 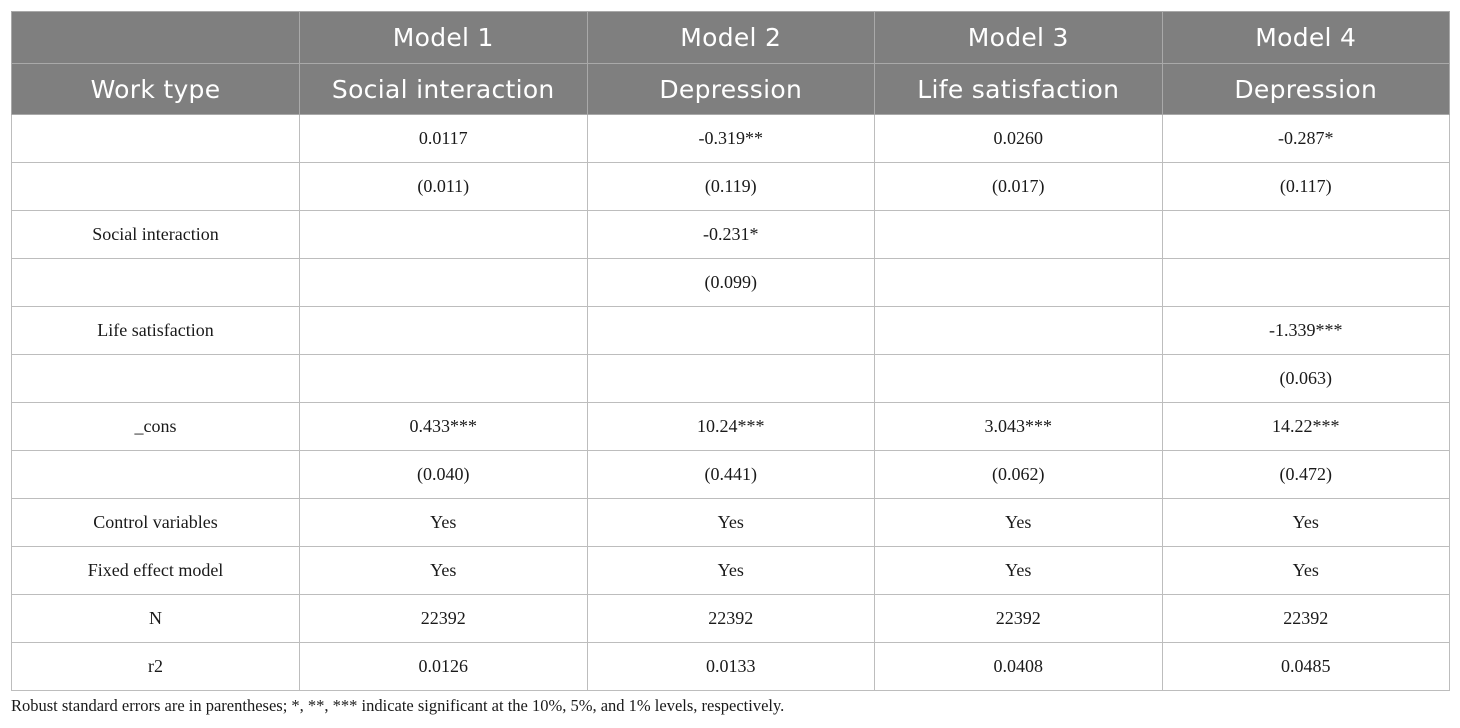 I want to click on table-row: Control variables Yes Yes Yes Yes, so click(x=730, y=522).